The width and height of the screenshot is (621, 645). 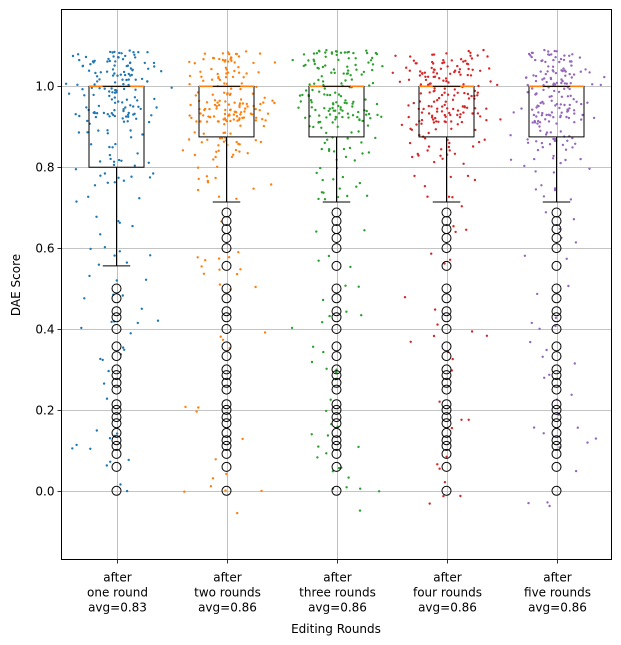 What do you see at coordinates (336, 629) in the screenshot?
I see `x-axis-label: Editing Rounds` at bounding box center [336, 629].